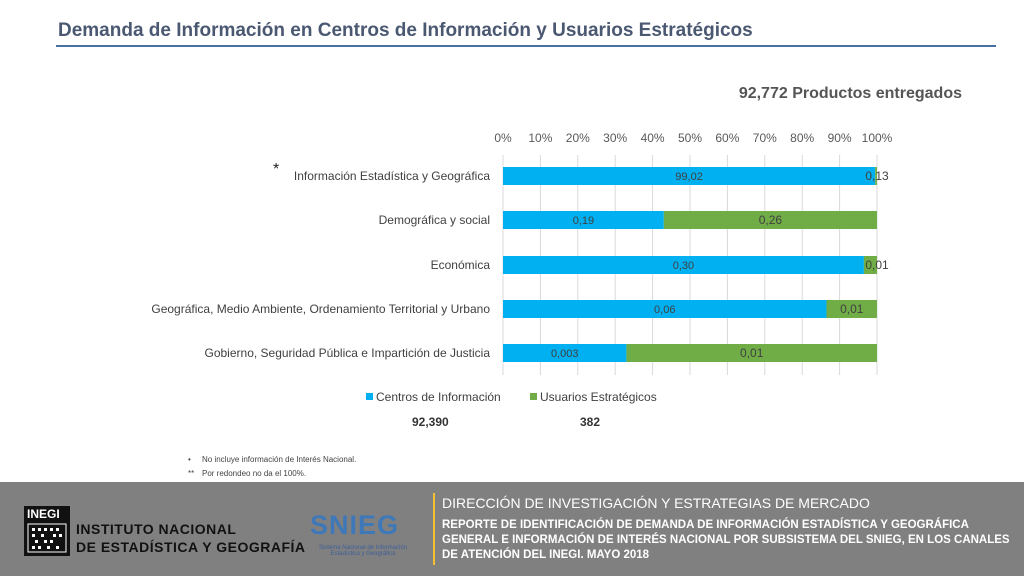  I want to click on footer-accent-bar, so click(434, 529).